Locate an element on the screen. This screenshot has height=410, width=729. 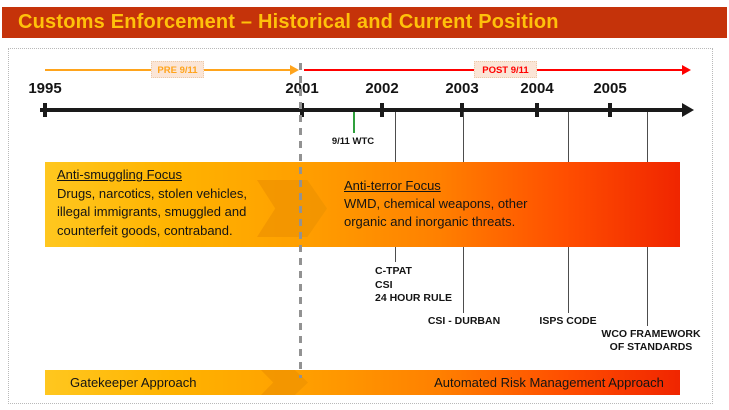
year-label-2001: 2001 is located at coordinates (302, 88).